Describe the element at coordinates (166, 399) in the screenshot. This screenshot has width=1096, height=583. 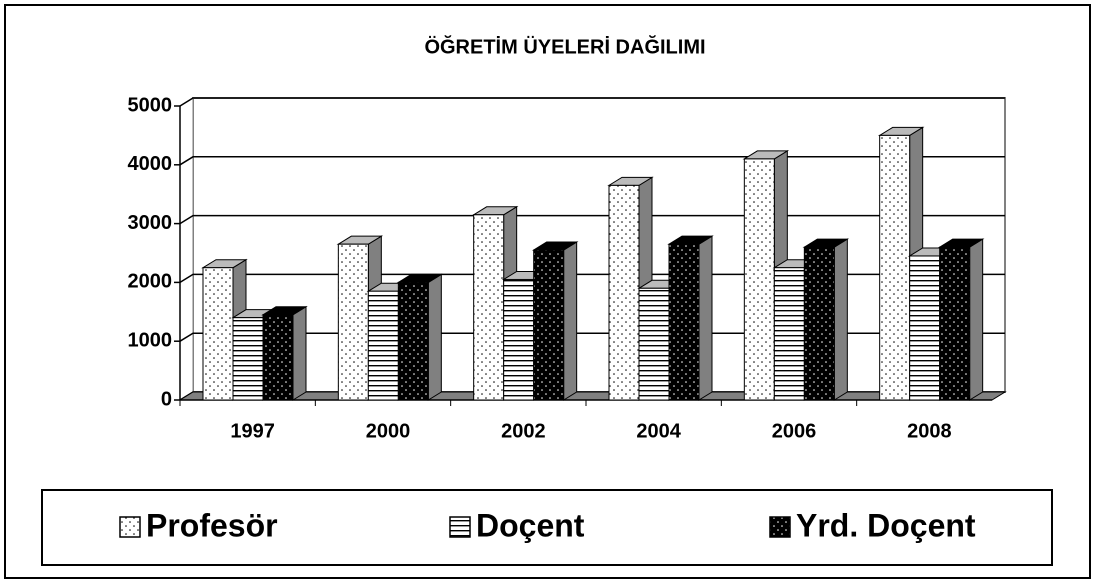
I see `y-tick-label: 0` at that location.